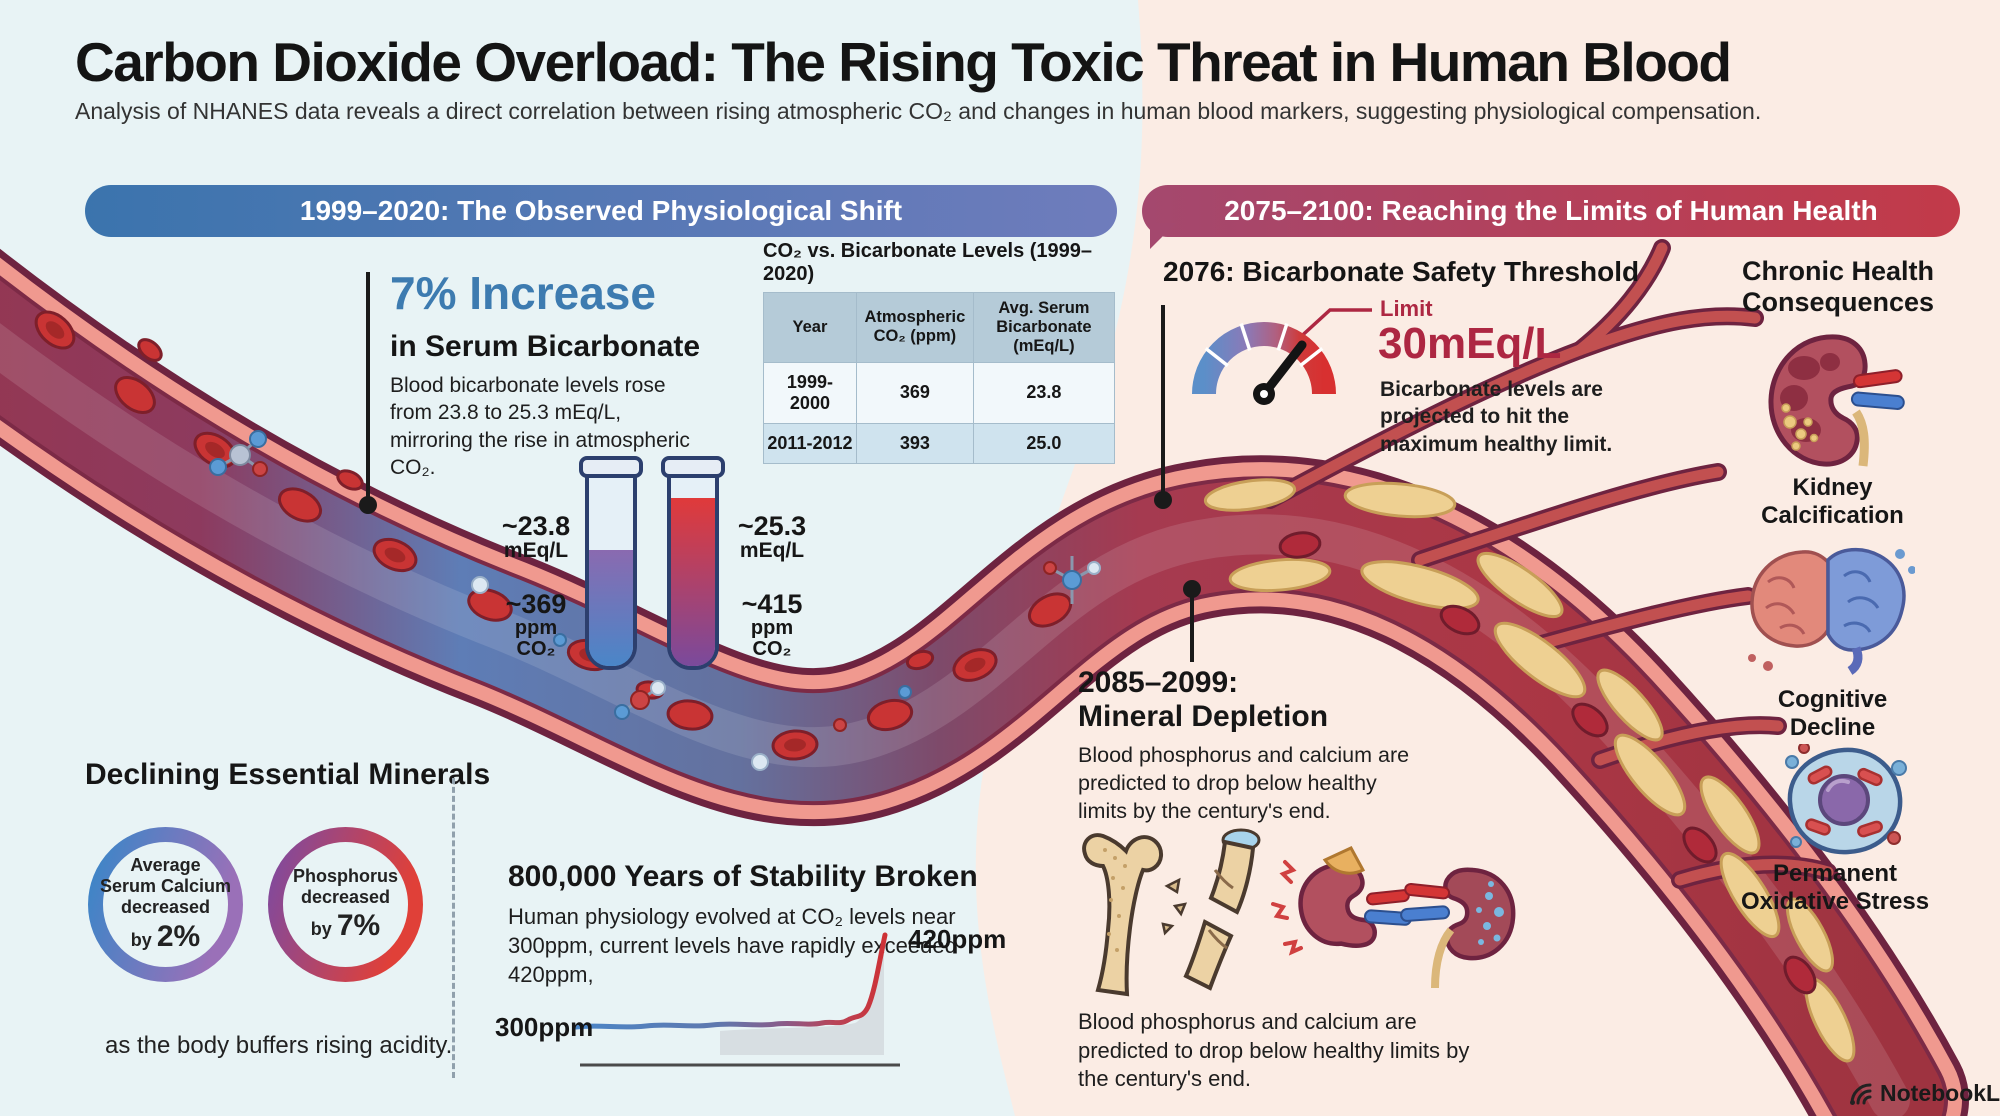  Describe the element at coordinates (544, 1027) in the screenshot. I see `chart-min-label: 300ppm` at that location.